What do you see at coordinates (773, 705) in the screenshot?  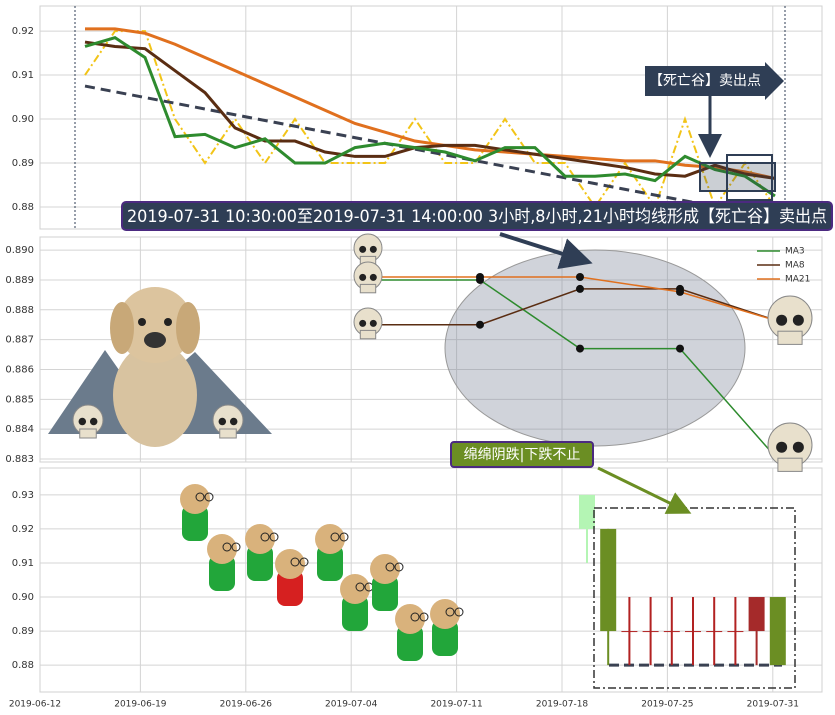 I see `x-tick-label: 2019-07-31` at bounding box center [773, 705].